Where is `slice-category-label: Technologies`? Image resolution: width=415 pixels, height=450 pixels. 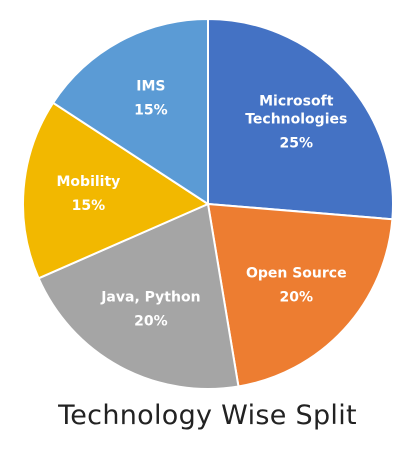
slice-category-label: Technologies is located at coordinates (296, 120).